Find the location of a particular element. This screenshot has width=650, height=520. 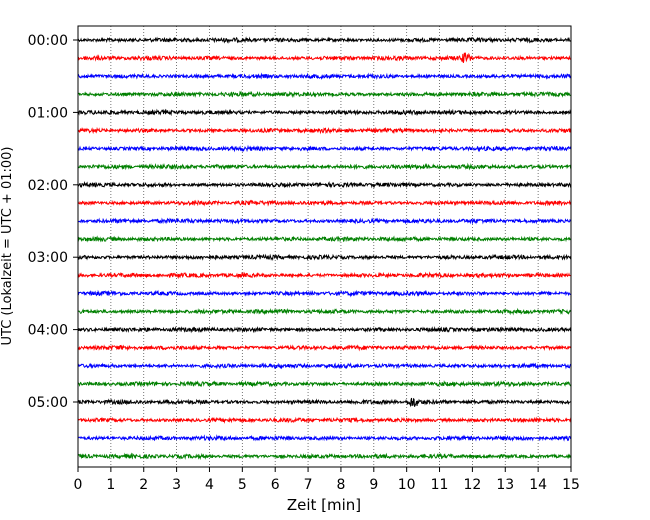

y-tick-label: 05:00 is located at coordinates (48, 403).